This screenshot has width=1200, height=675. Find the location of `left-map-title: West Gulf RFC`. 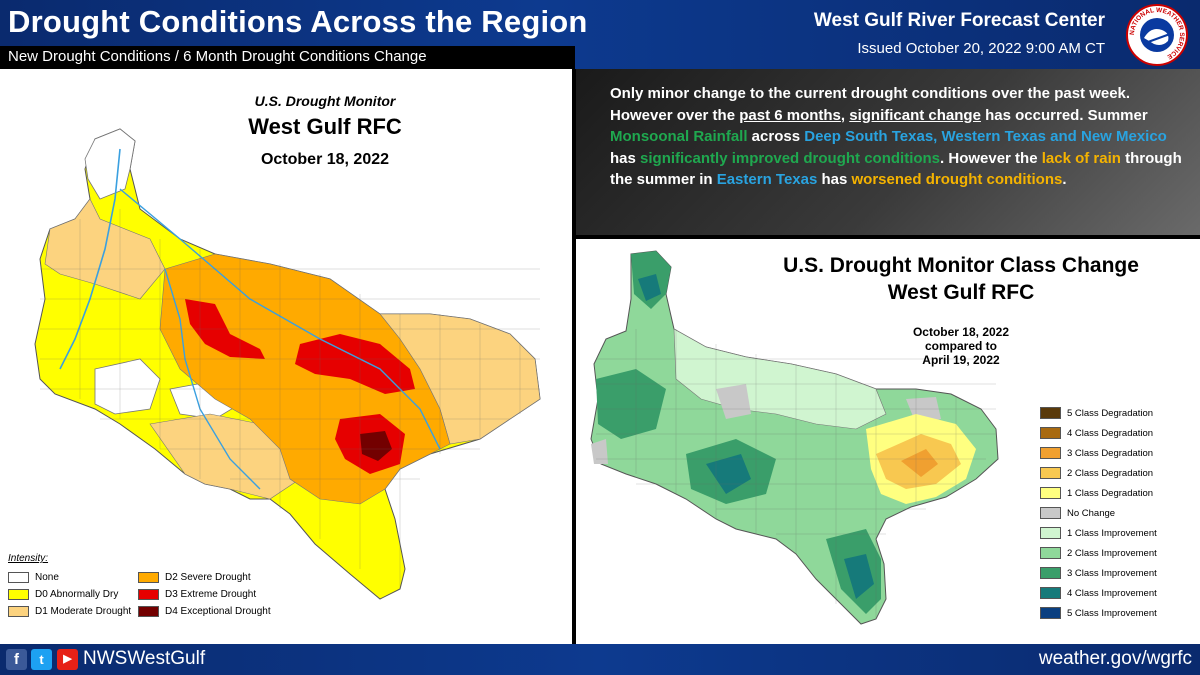

left-map-title: West Gulf RFC is located at coordinates (325, 126).